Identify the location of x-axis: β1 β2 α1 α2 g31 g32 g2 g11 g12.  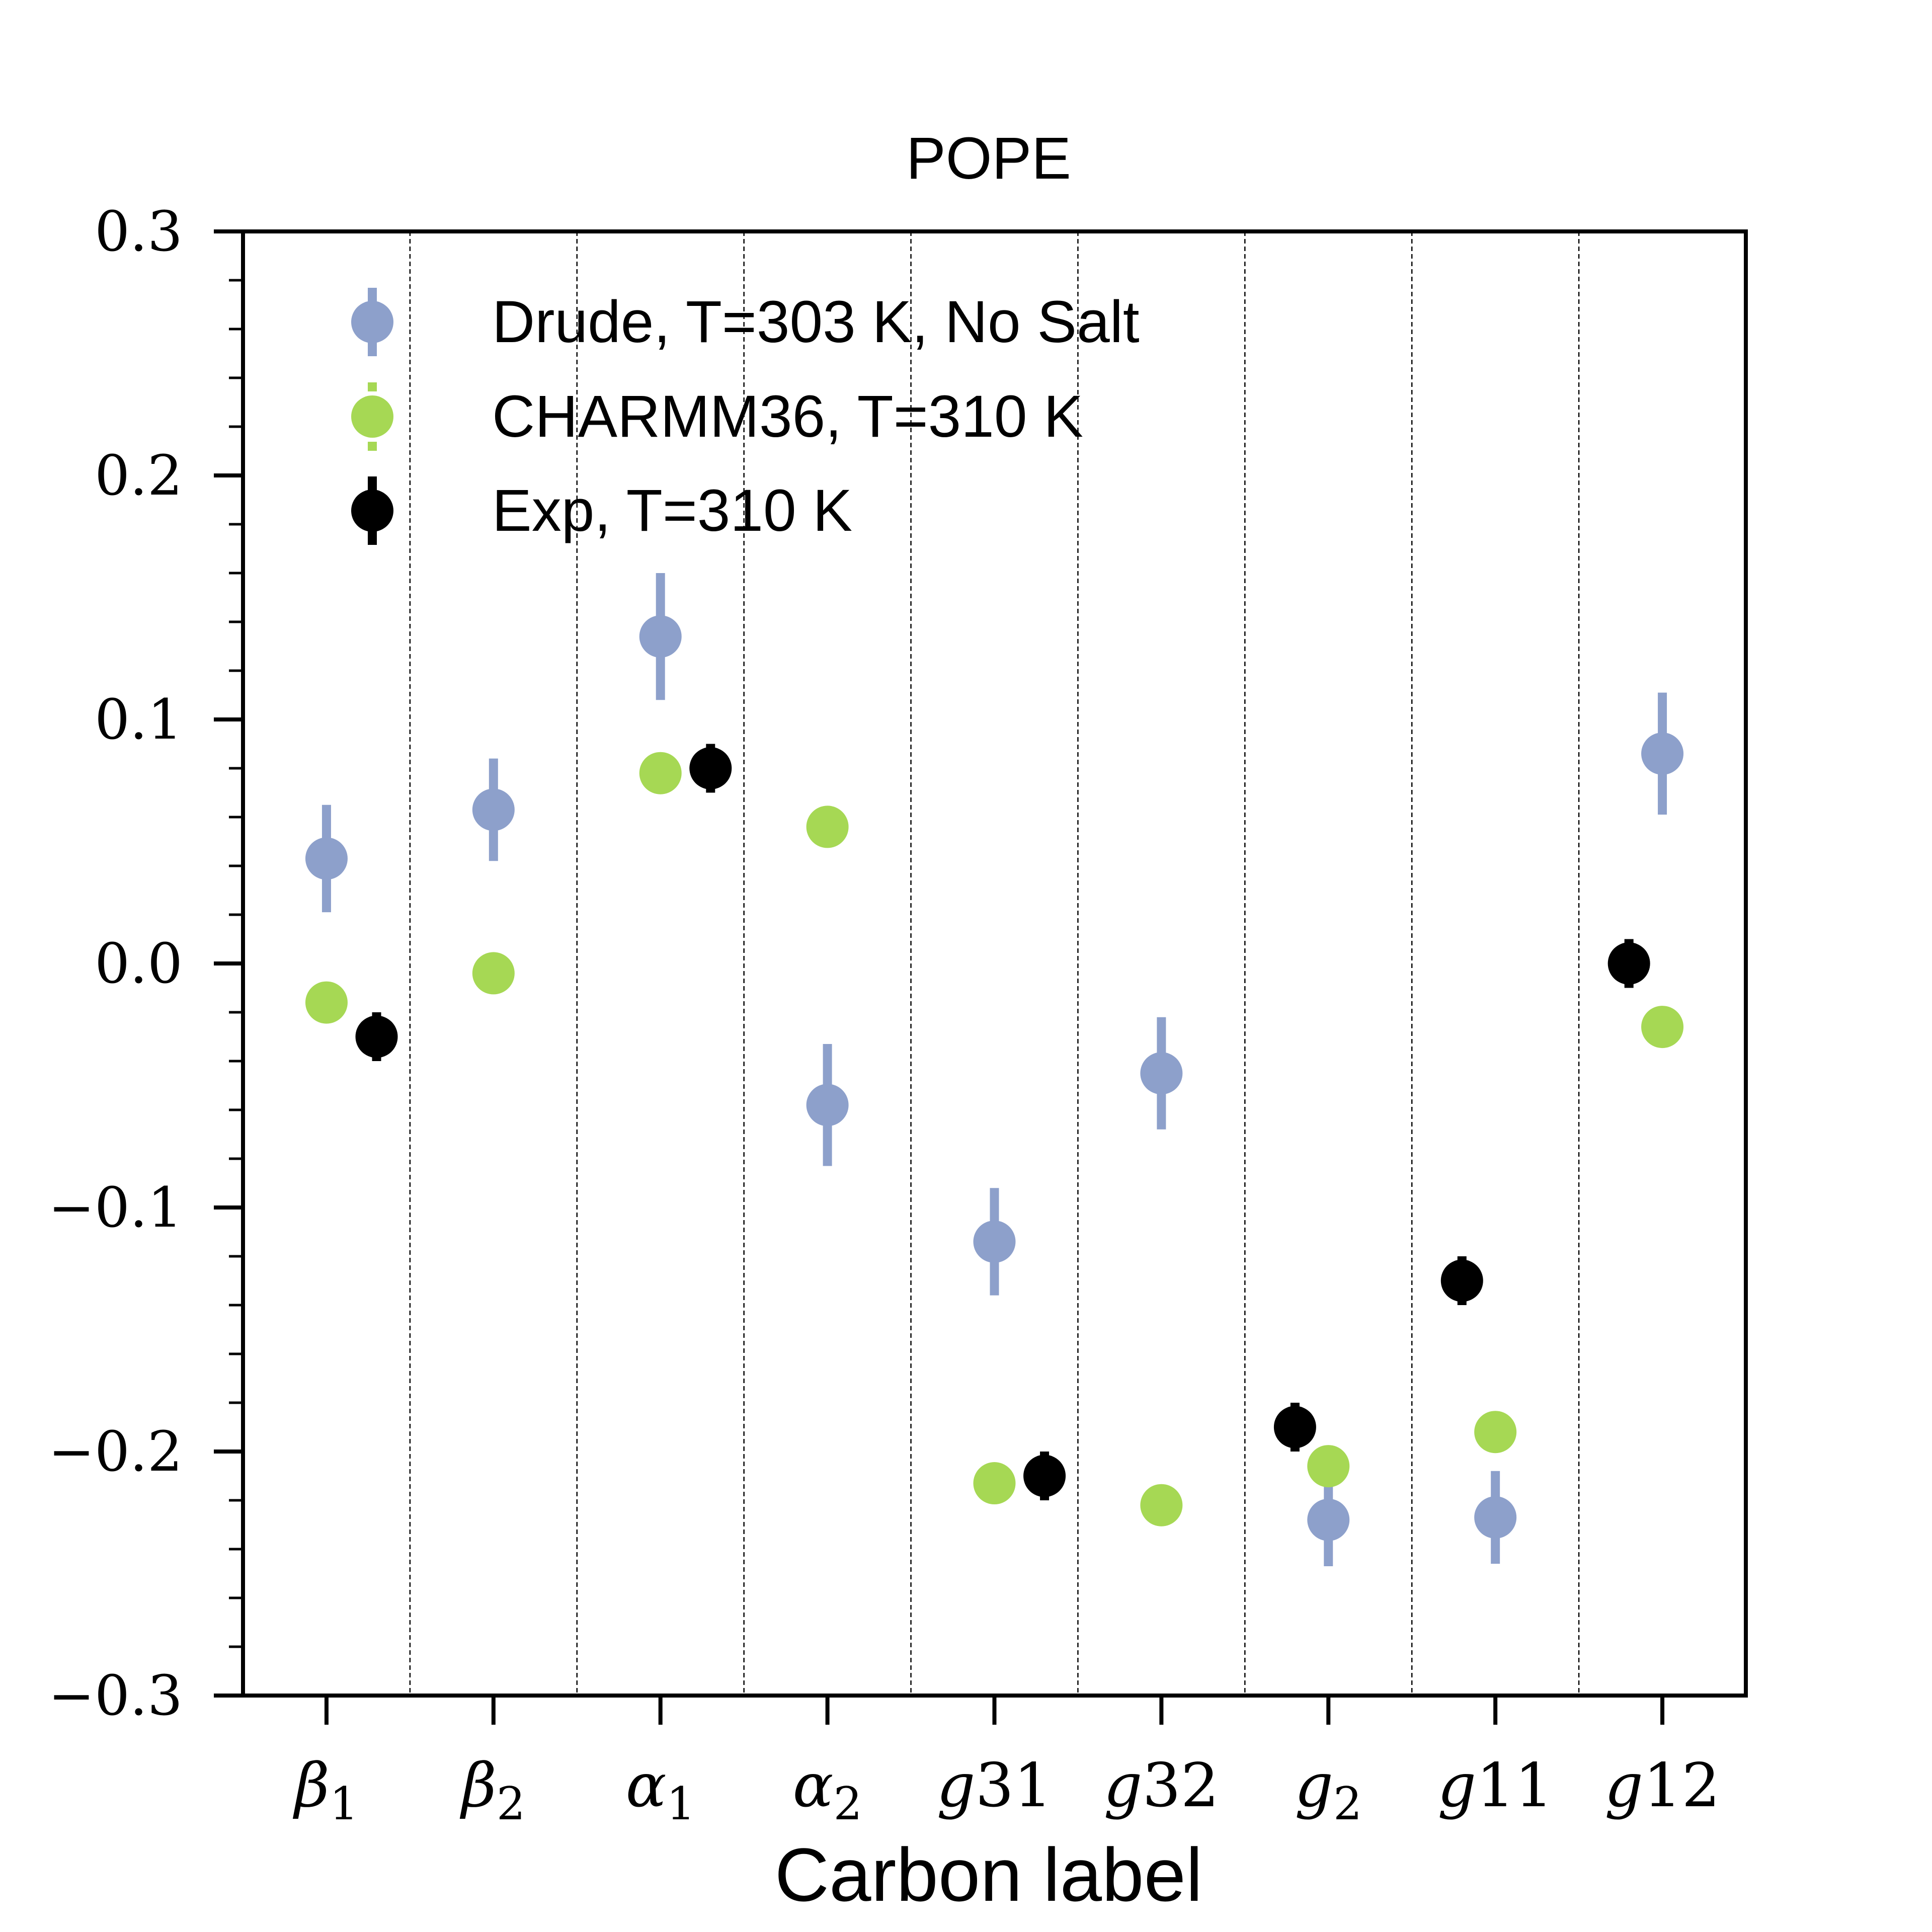
(1006, 1763).